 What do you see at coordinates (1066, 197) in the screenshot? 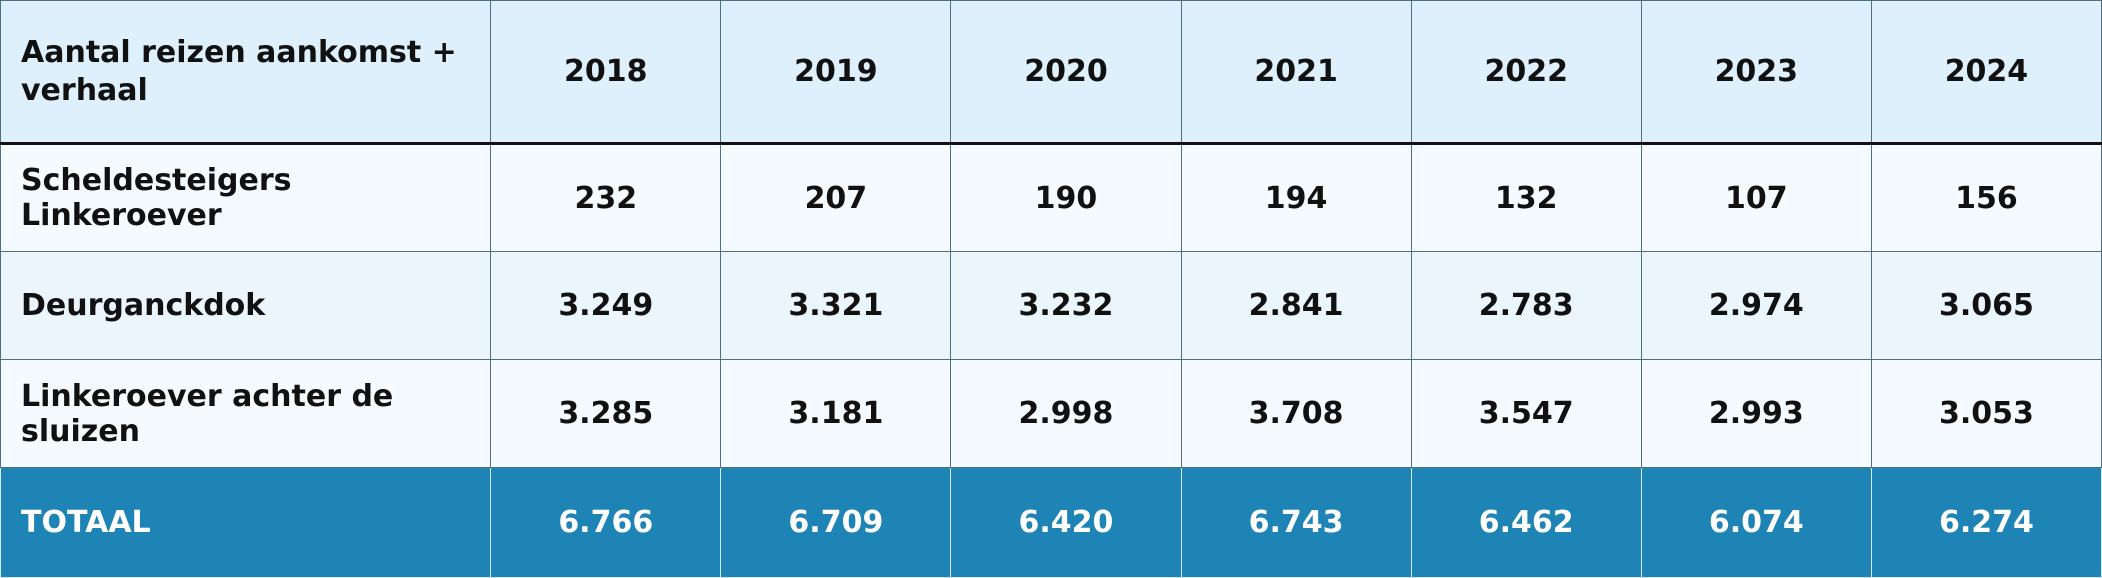
I see `table-cell: 190` at bounding box center [1066, 197].